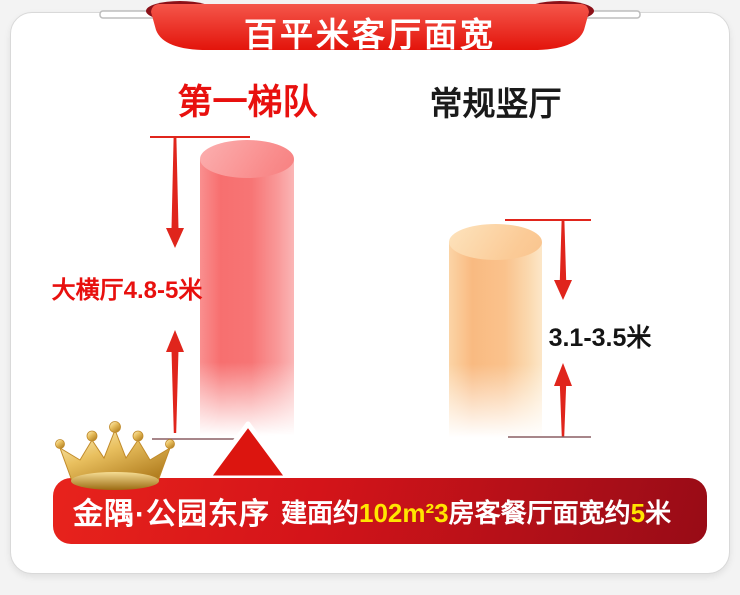  I want to click on ribbon-body, so click(370, 27).